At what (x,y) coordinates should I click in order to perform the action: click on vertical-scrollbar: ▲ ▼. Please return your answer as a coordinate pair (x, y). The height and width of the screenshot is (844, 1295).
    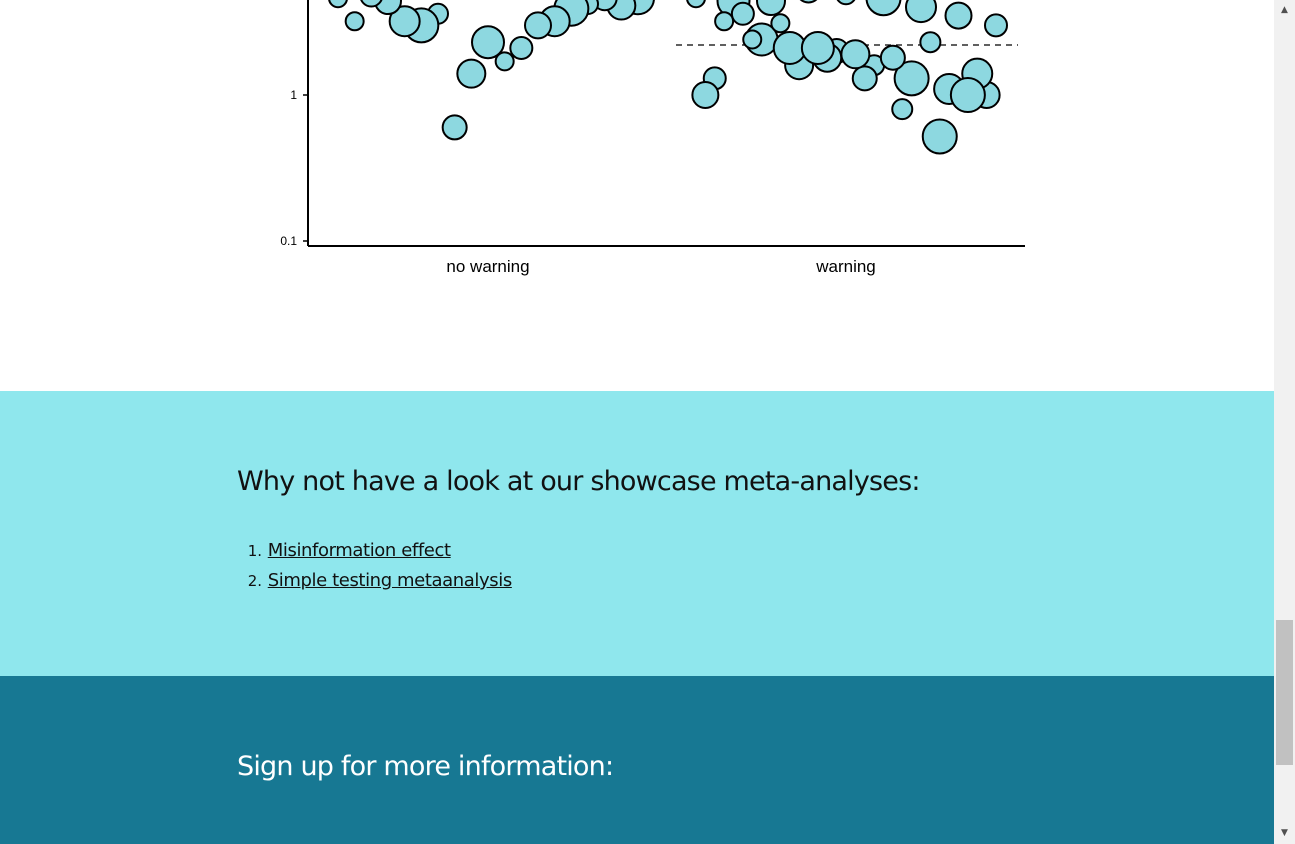
    Looking at the image, I should click on (1284, 422).